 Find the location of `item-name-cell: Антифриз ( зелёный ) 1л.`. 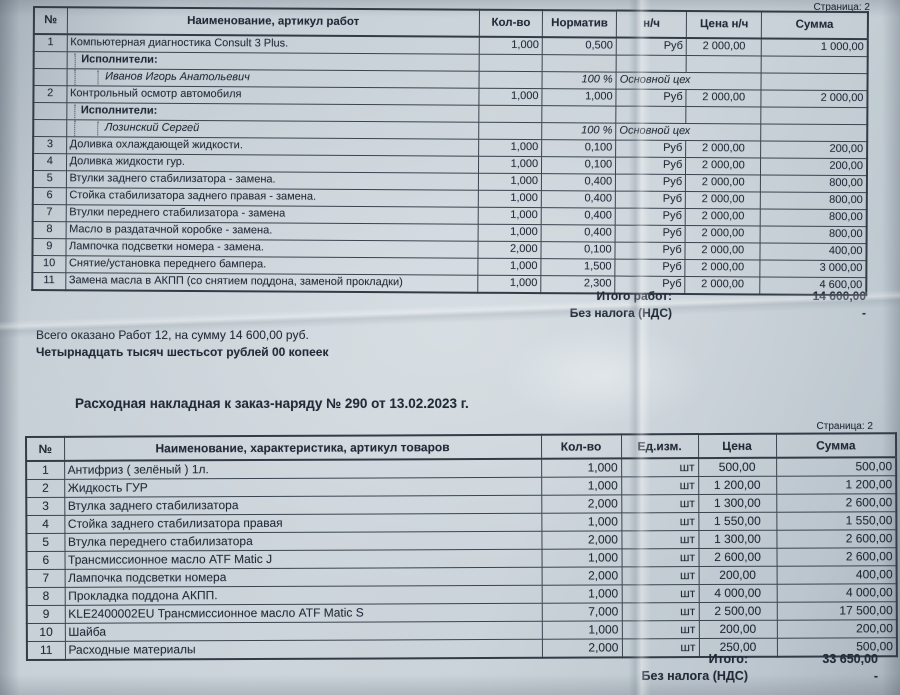

item-name-cell: Антифриз ( зелёный ) 1л. is located at coordinates (303, 469).